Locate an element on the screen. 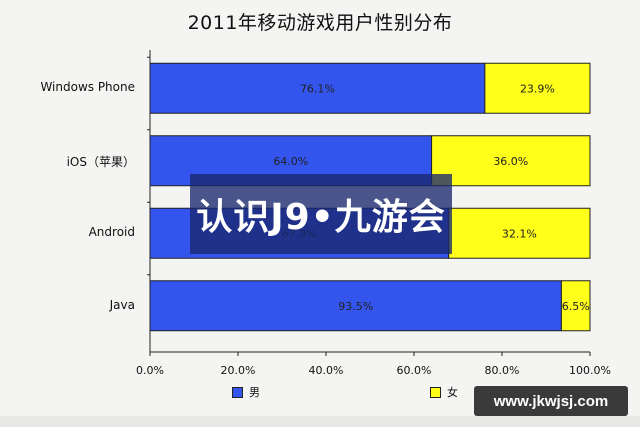 The image size is (640, 427). y-tick-label: Android is located at coordinates (111, 232).